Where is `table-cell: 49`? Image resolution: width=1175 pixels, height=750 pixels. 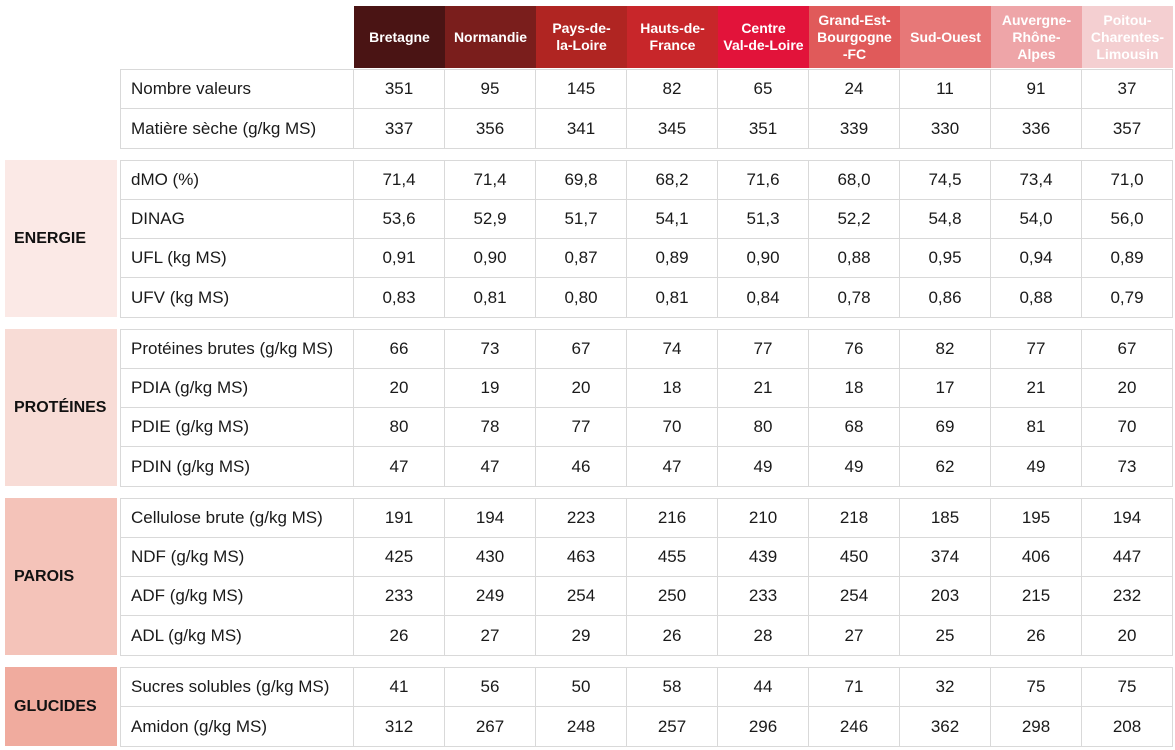 table-cell: 49 is located at coordinates (1036, 466).